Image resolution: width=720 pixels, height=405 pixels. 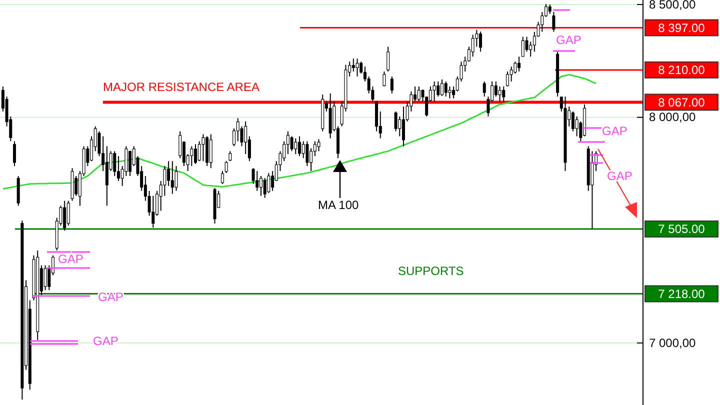 What do you see at coordinates (682, 293) in the screenshot?
I see `ref-line-label: 7 218.00` at bounding box center [682, 293].